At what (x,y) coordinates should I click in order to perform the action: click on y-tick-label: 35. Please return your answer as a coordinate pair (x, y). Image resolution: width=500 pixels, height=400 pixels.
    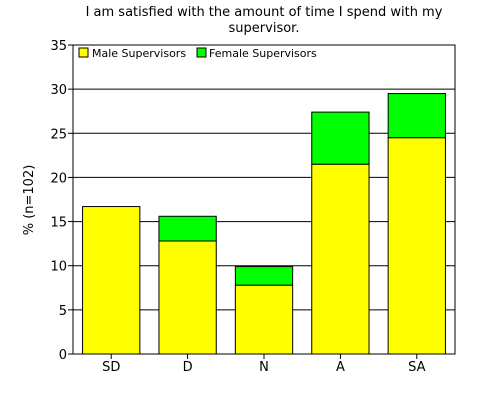
    Looking at the image, I should click on (58, 46).